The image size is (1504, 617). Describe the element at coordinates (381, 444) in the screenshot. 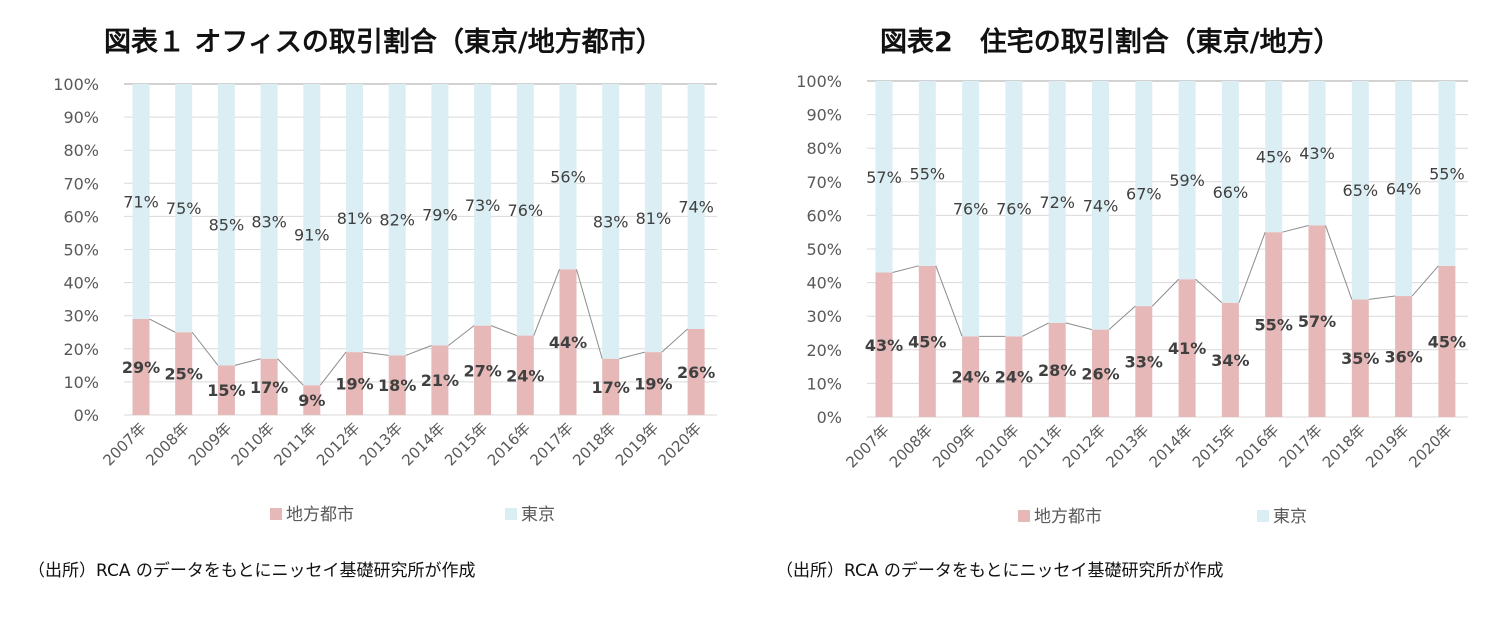

I see `x-tick-label: 2013年` at that location.